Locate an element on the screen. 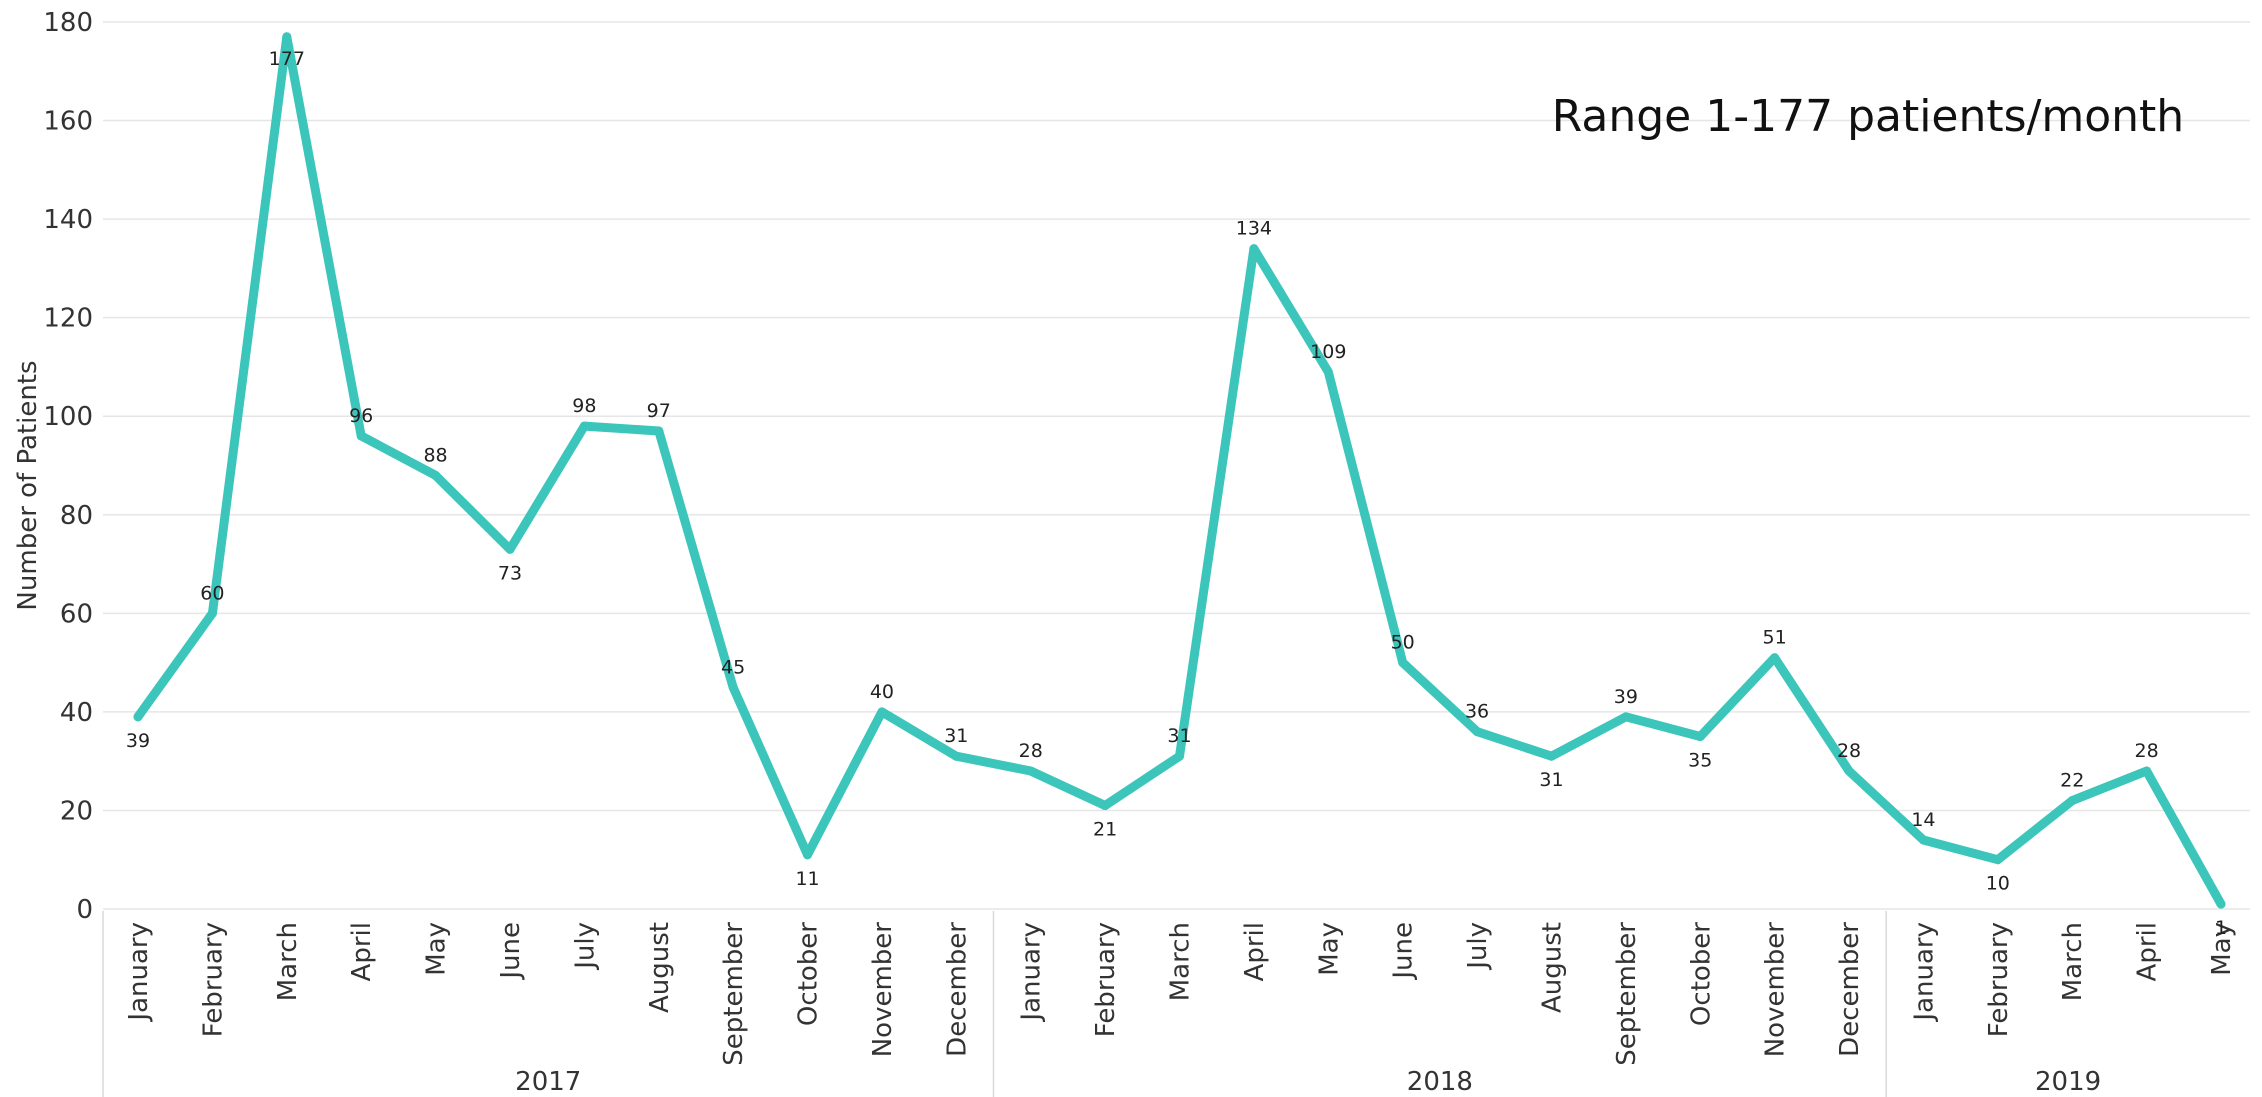 The height and width of the screenshot is (1097, 2262). data-label: 73 is located at coordinates (510, 573).